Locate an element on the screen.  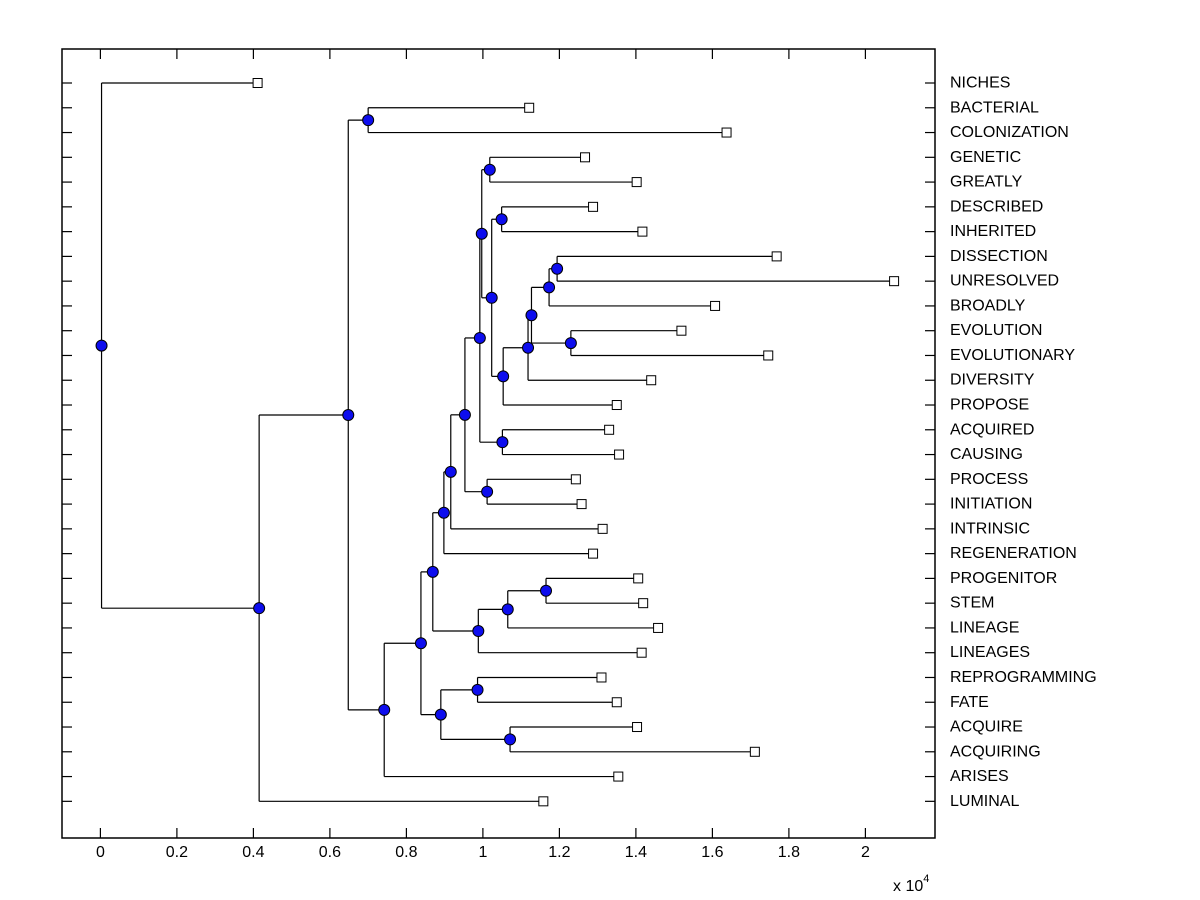
leaf-label: LINEAGES is located at coordinates (990, 652).